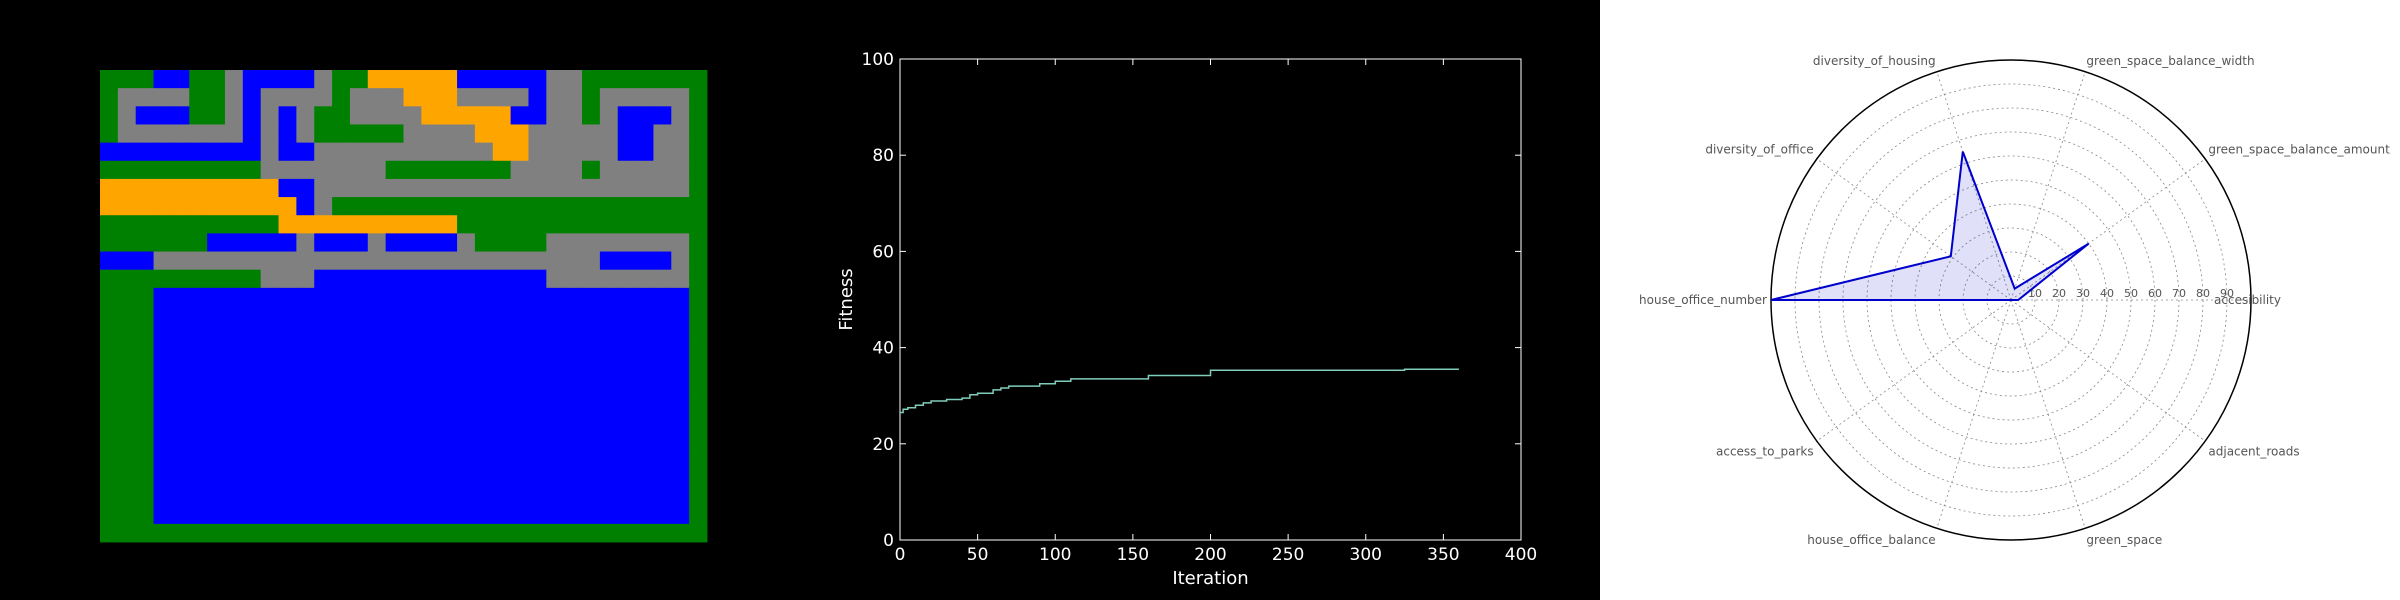 The width and height of the screenshot is (2400, 600). What do you see at coordinates (846, 299) in the screenshot?
I see `y-axis-label: Fitness` at bounding box center [846, 299].